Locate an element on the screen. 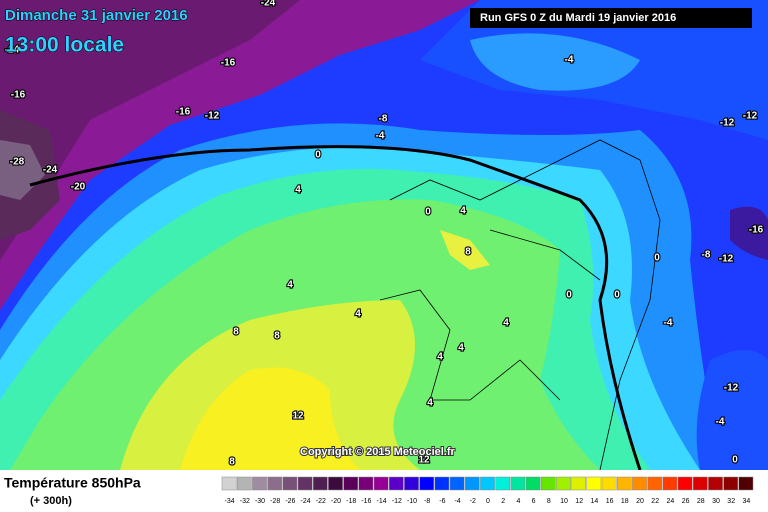  scale-label: -28 is located at coordinates (275, 501).